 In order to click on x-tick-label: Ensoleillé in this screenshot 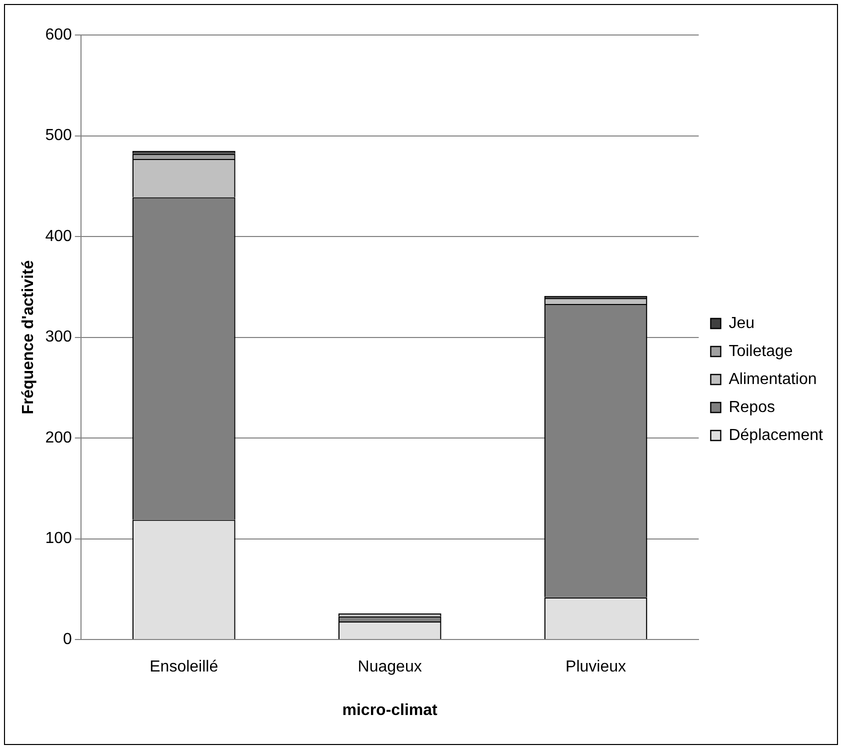, I will do `click(184, 667)`.